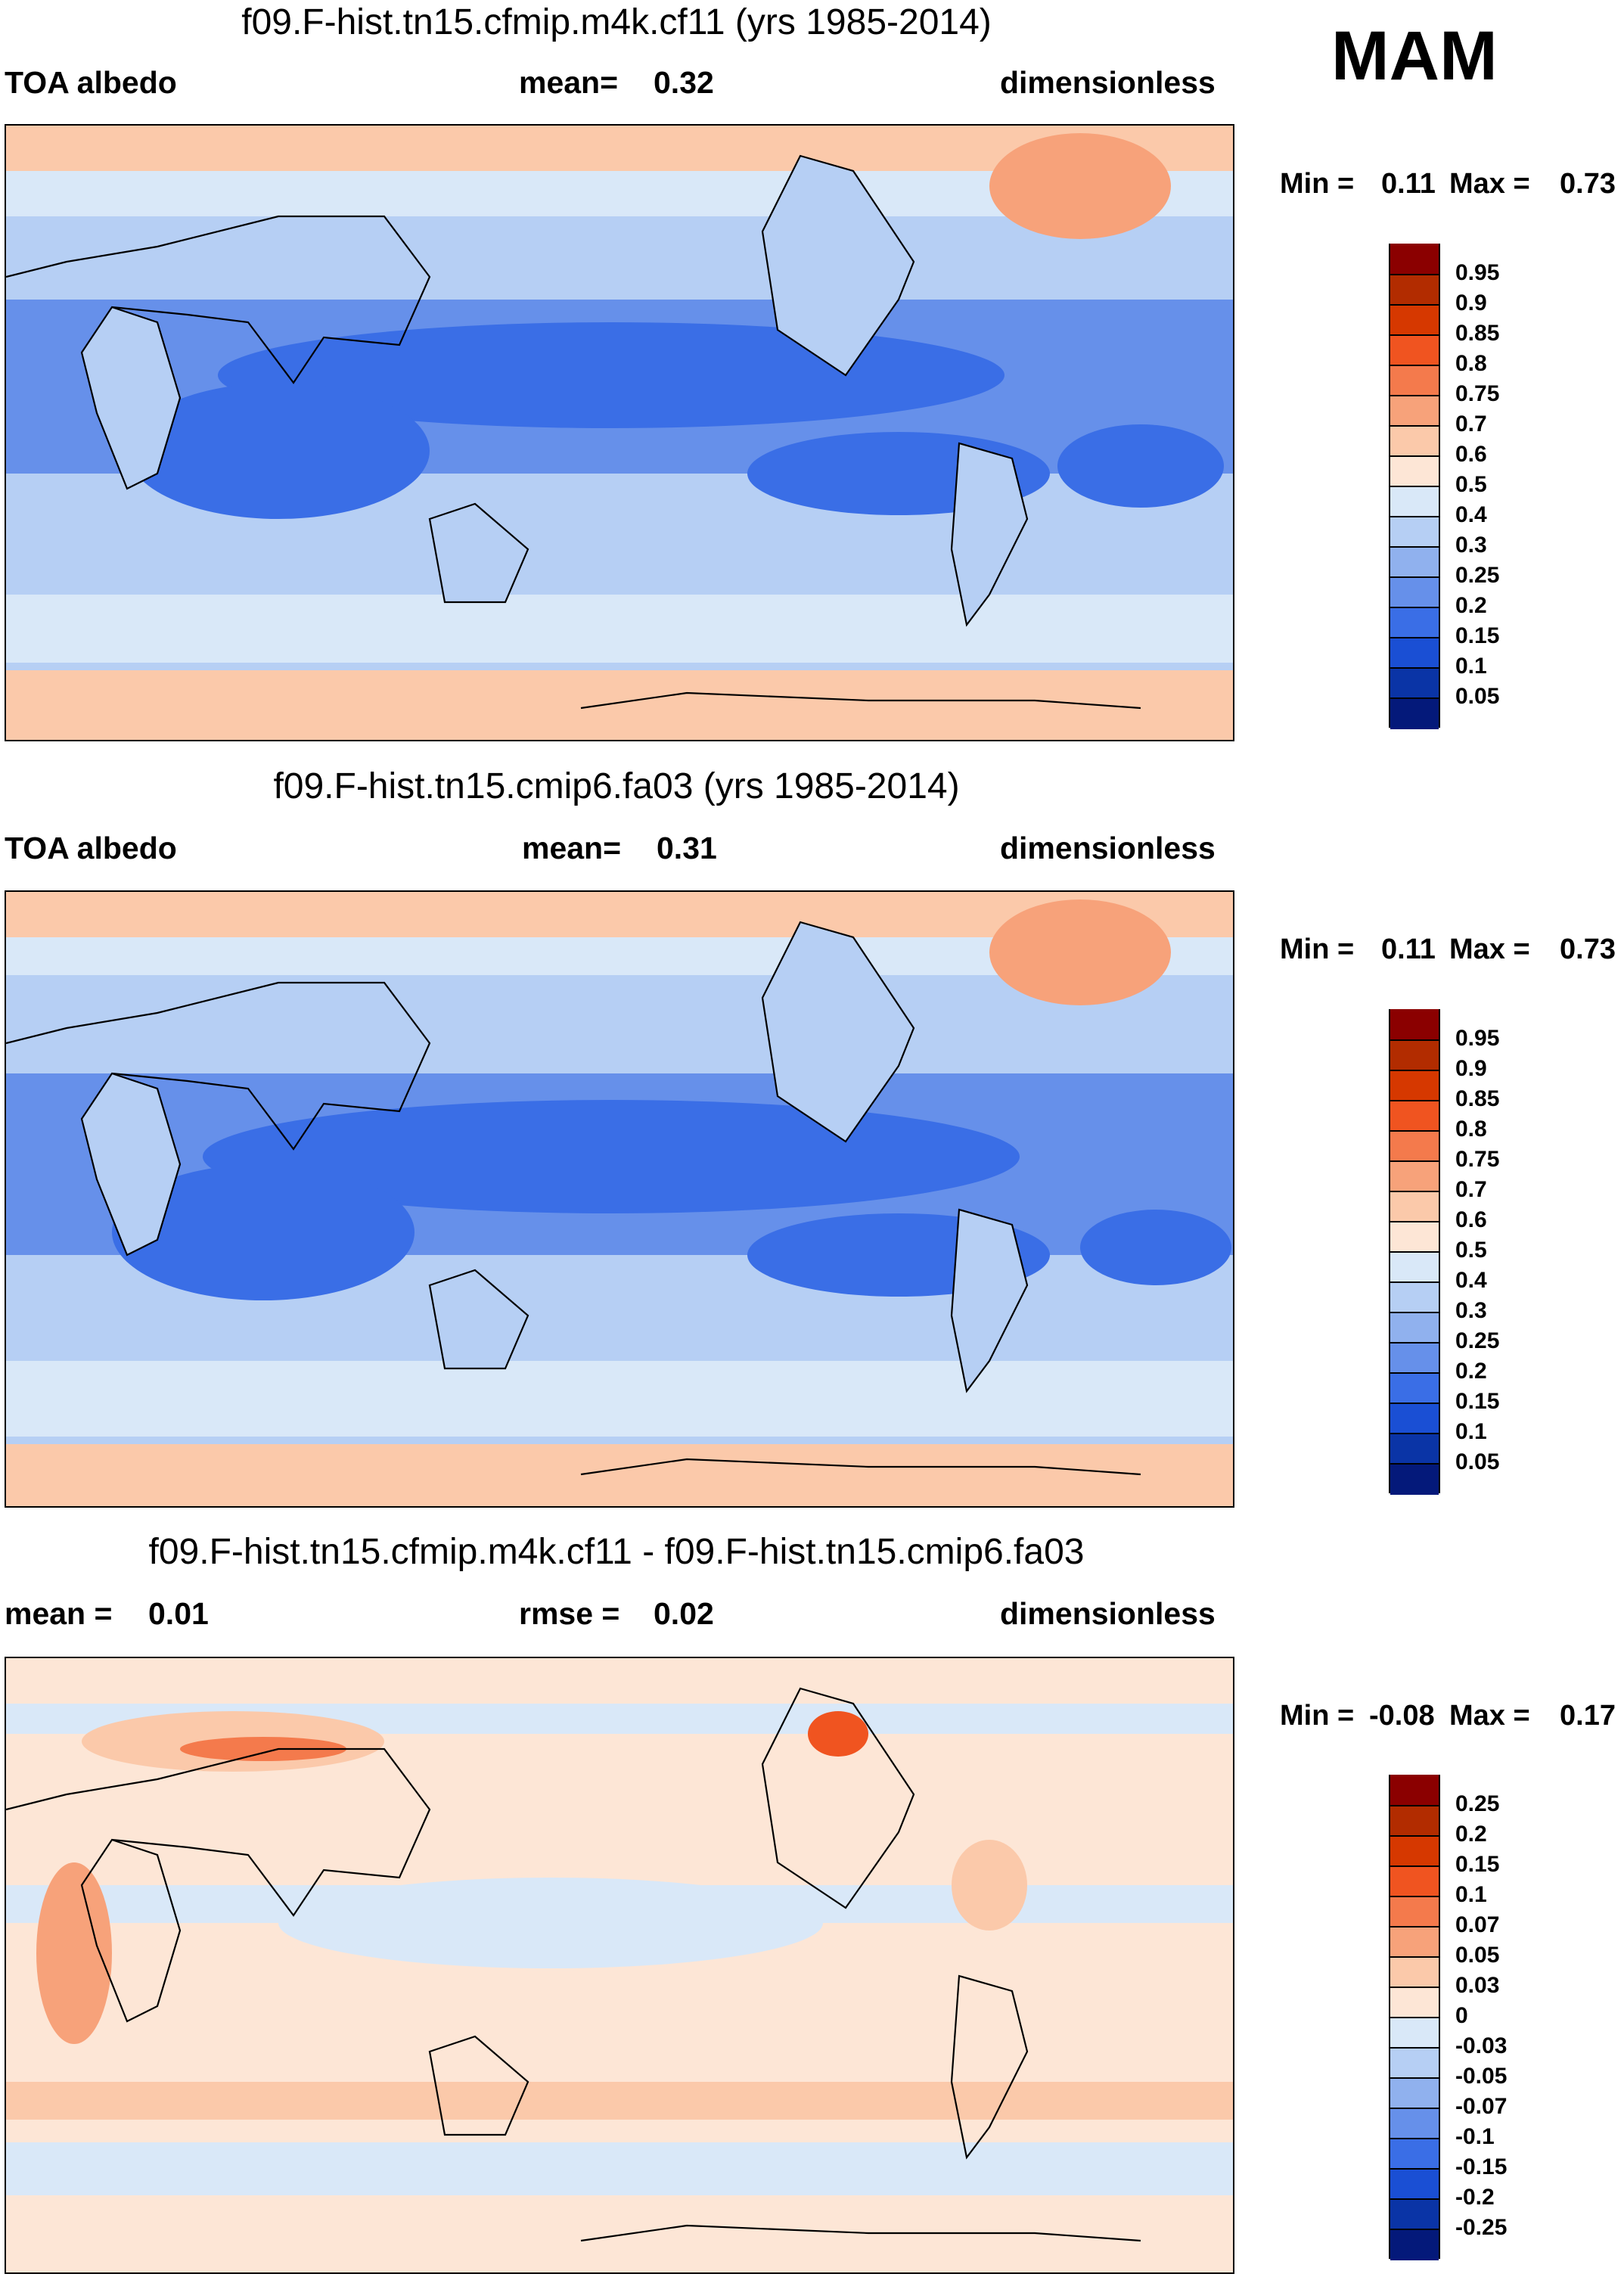 The height and width of the screenshot is (2277, 1624). I want to click on panel-2-min-value: 0.11, so click(1408, 949).